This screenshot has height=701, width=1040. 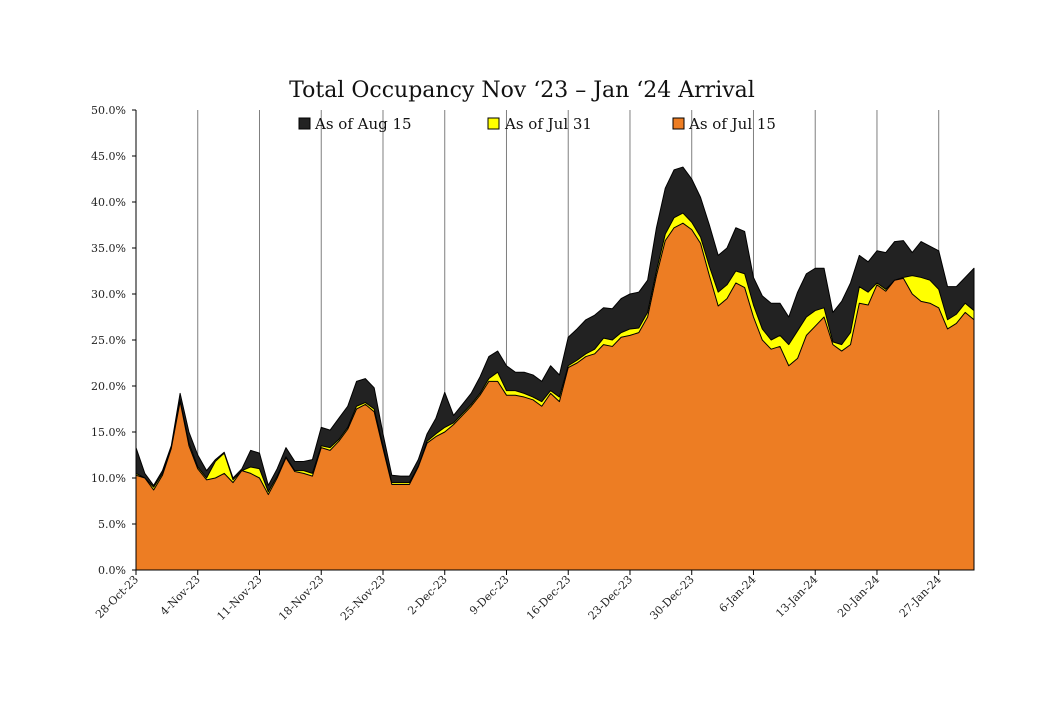 I want to click on y-tick-label: 5.0%, so click(x=112, y=524).